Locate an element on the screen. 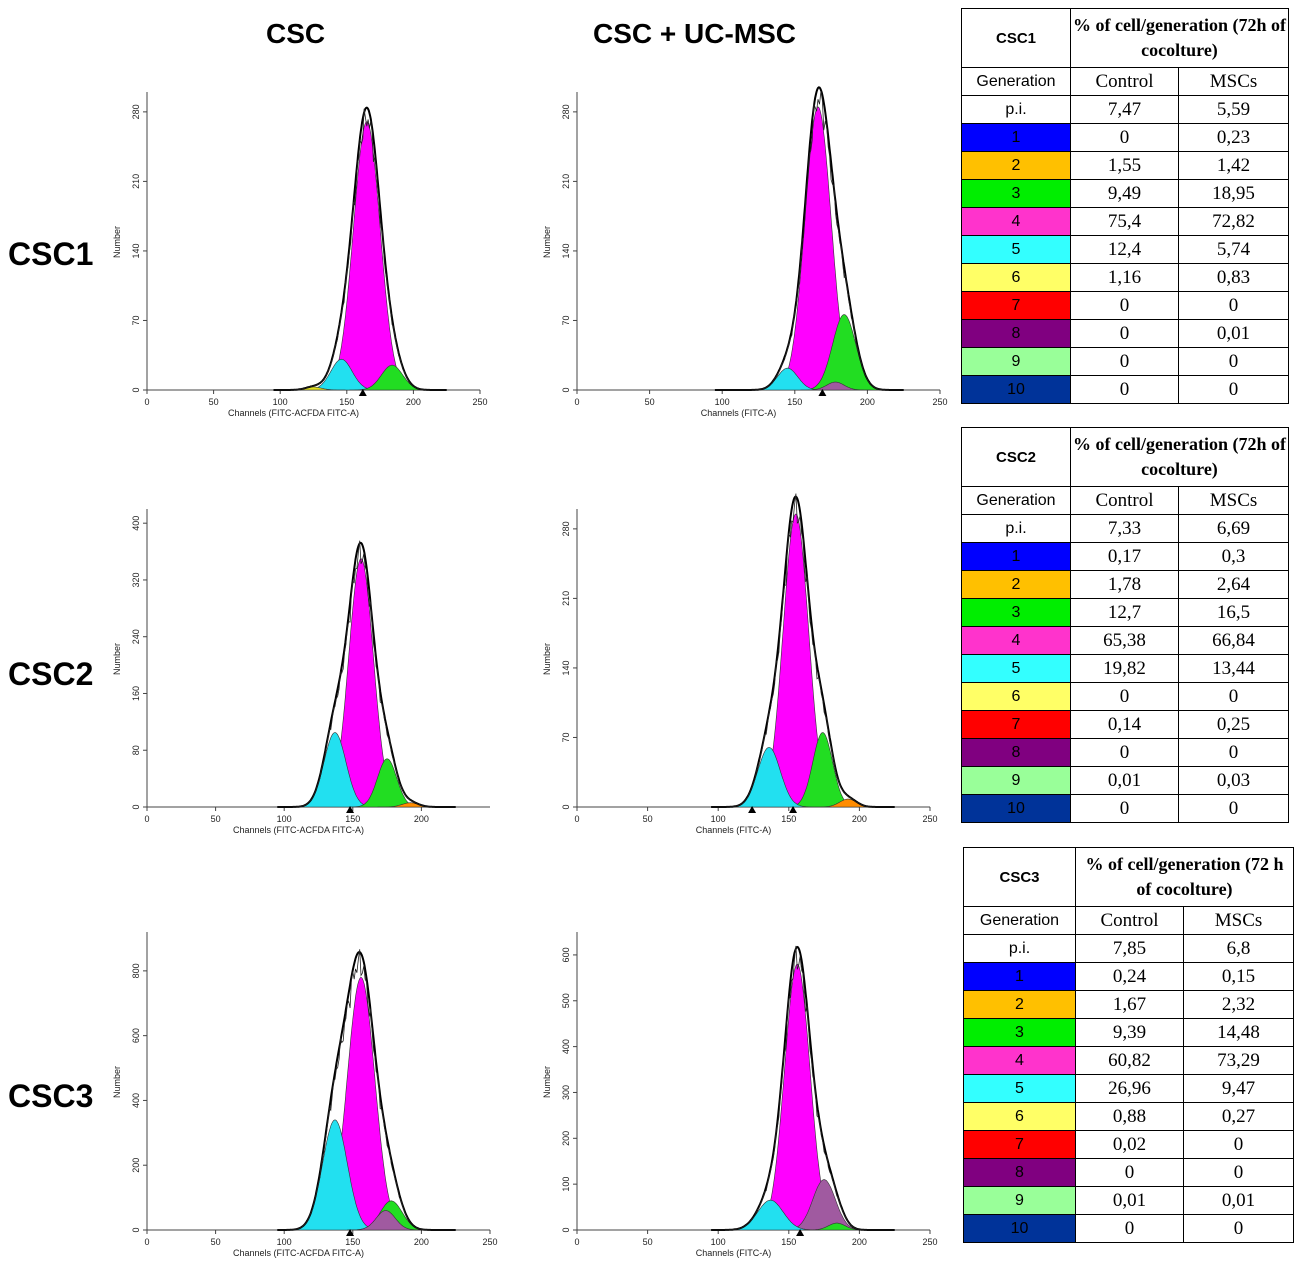 This screenshot has width=1300, height=1274. table-row: 2 1,55 1,42 is located at coordinates (1125, 165).